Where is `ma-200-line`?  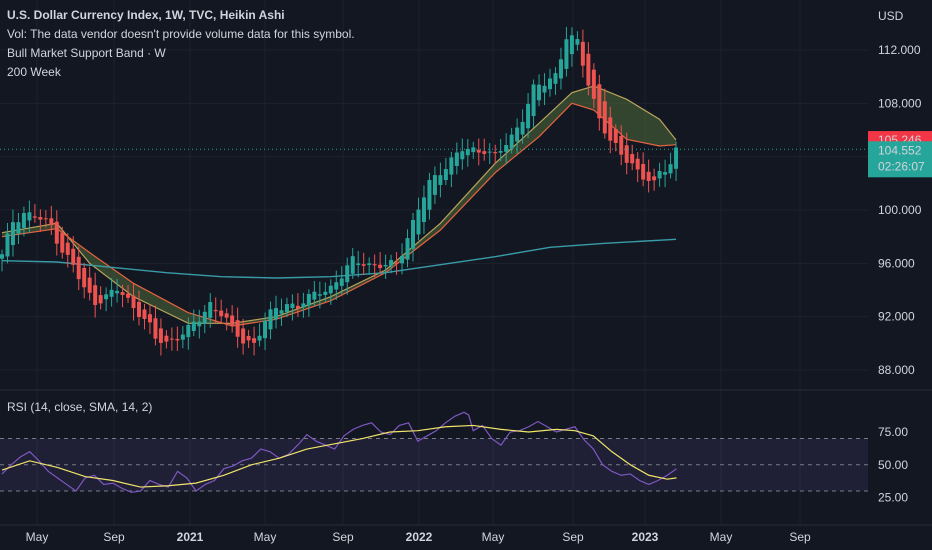
ma-200-line is located at coordinates (339, 258).